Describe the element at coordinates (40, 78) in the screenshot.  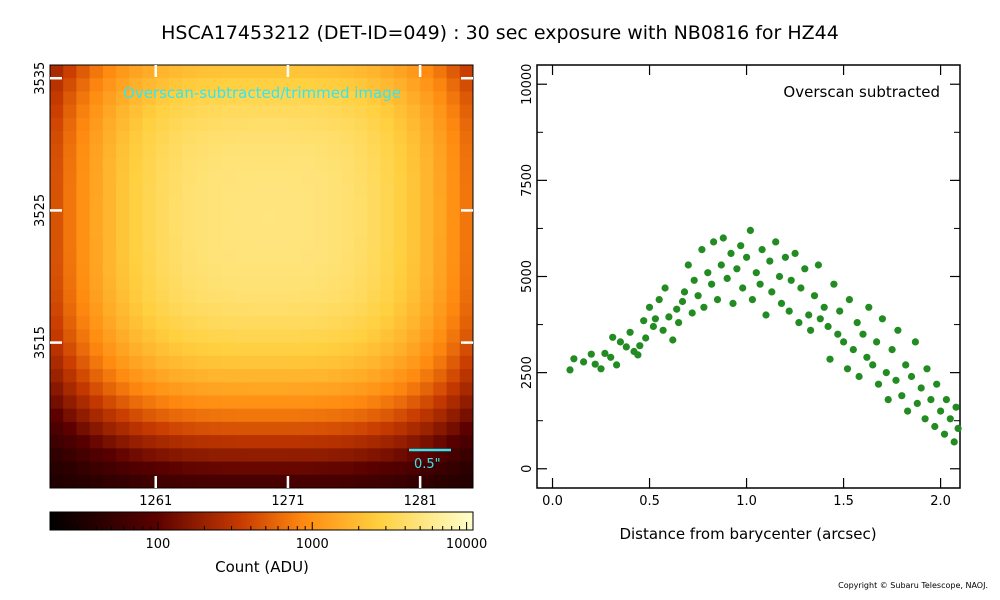
I see `image-y-tick-label: 3535` at that location.